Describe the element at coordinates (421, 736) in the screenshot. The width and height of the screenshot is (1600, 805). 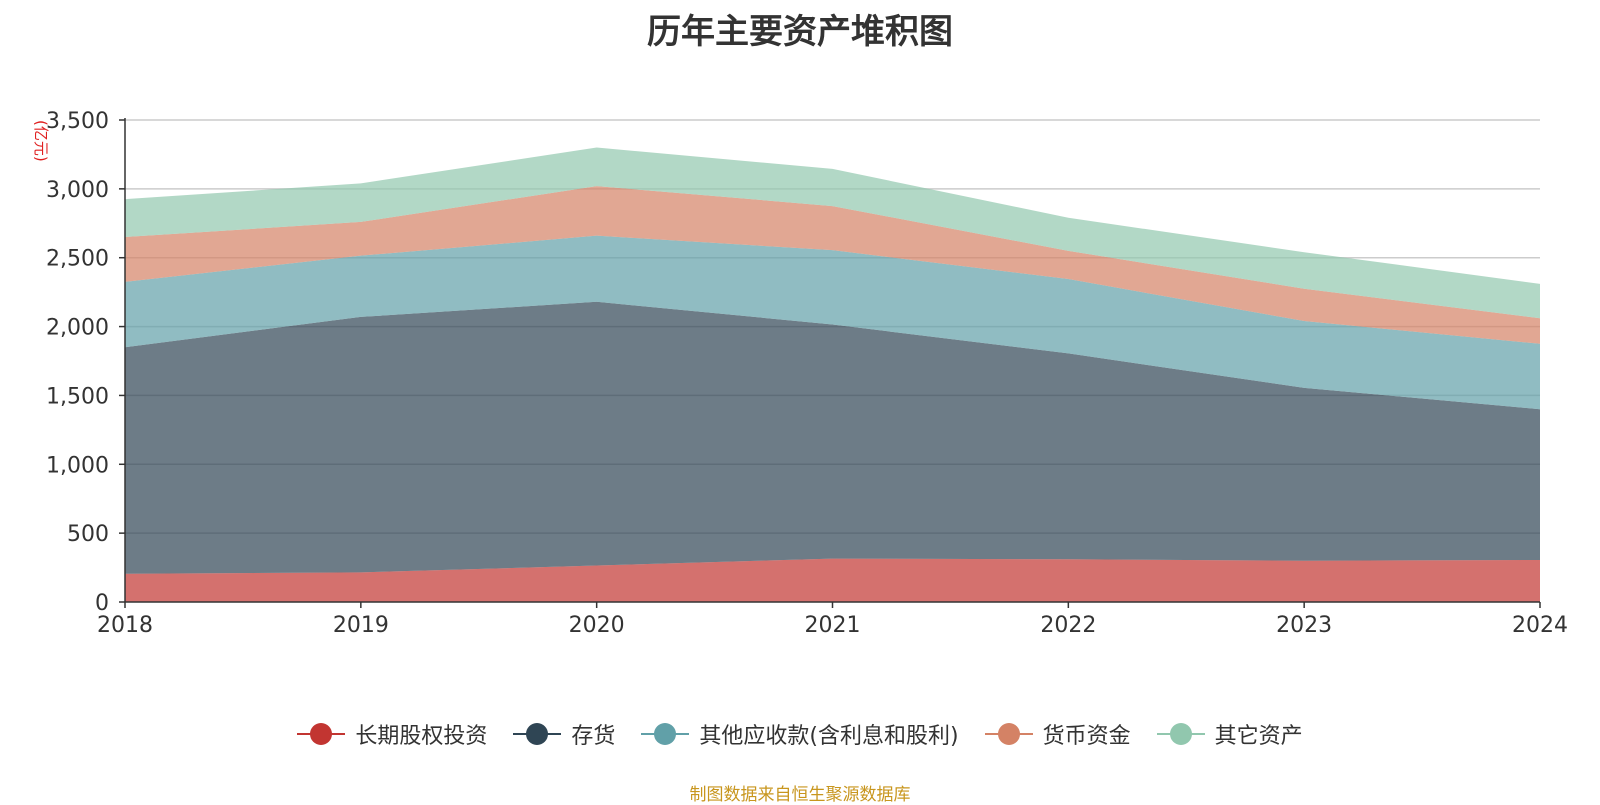
I see `legend-label: 长期股权投资` at that location.